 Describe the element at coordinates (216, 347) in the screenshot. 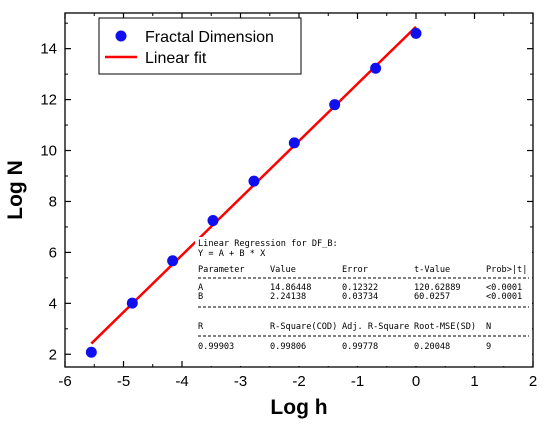

I see `stats-value-r: 0.99903` at that location.